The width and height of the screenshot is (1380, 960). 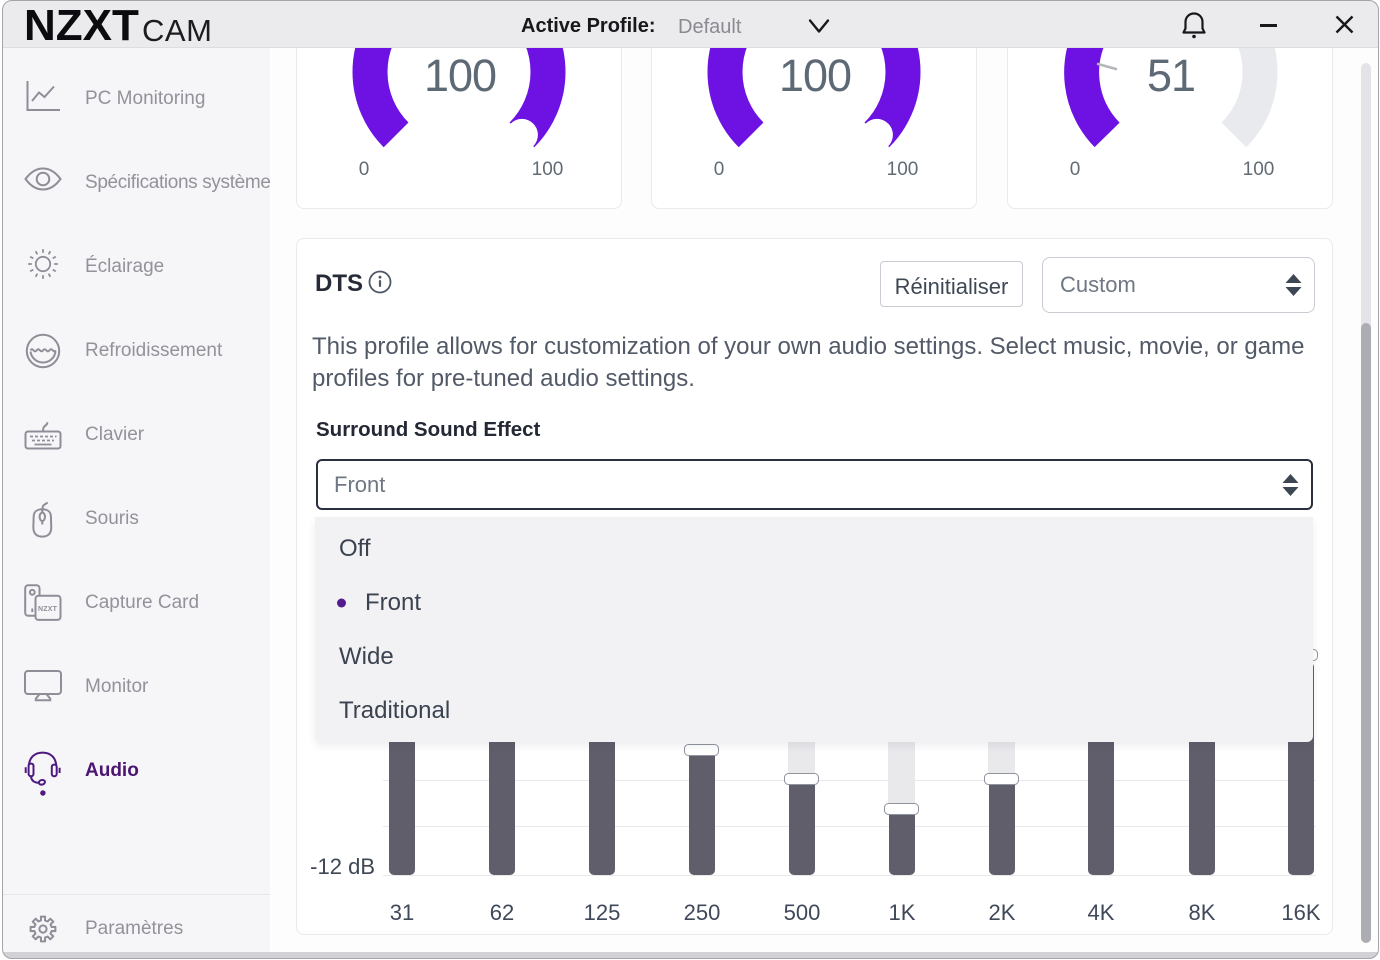 I want to click on svg-text: NZXT, so click(x=48, y=609).